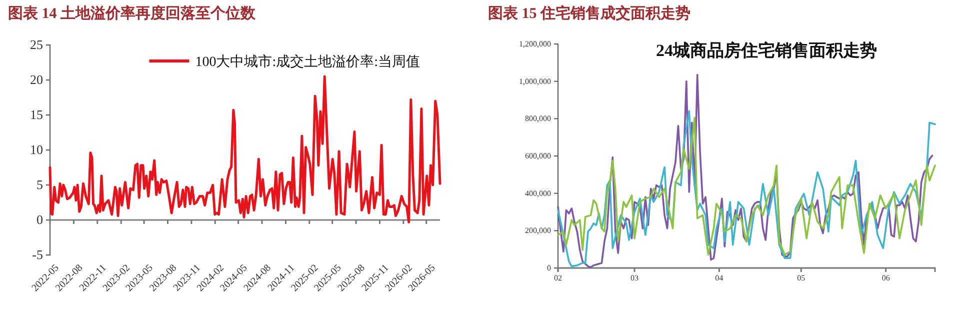 This screenshot has width=960, height=325. Describe the element at coordinates (538, 193) in the screenshot. I see `y-tick-label: 400,000` at that location.